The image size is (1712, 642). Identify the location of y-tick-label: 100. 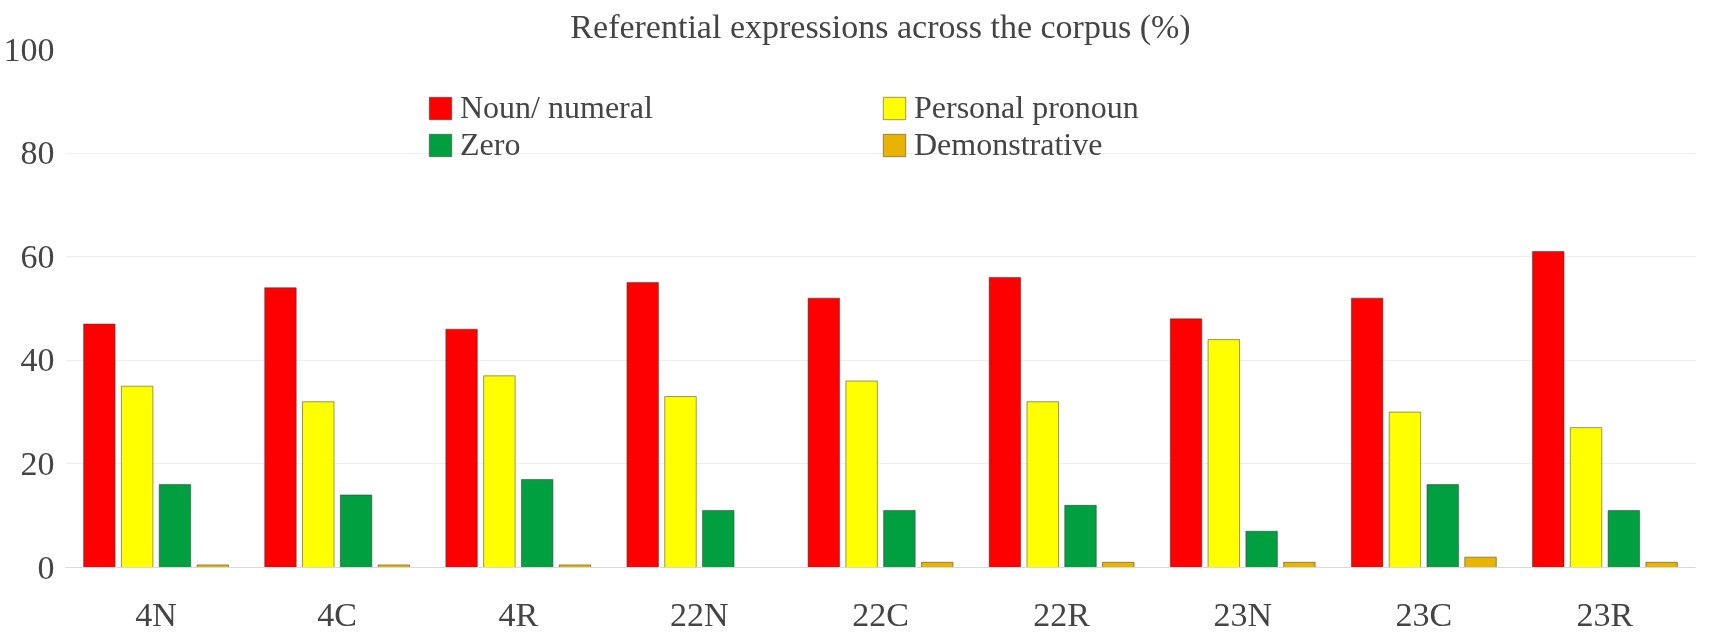
(29, 49).